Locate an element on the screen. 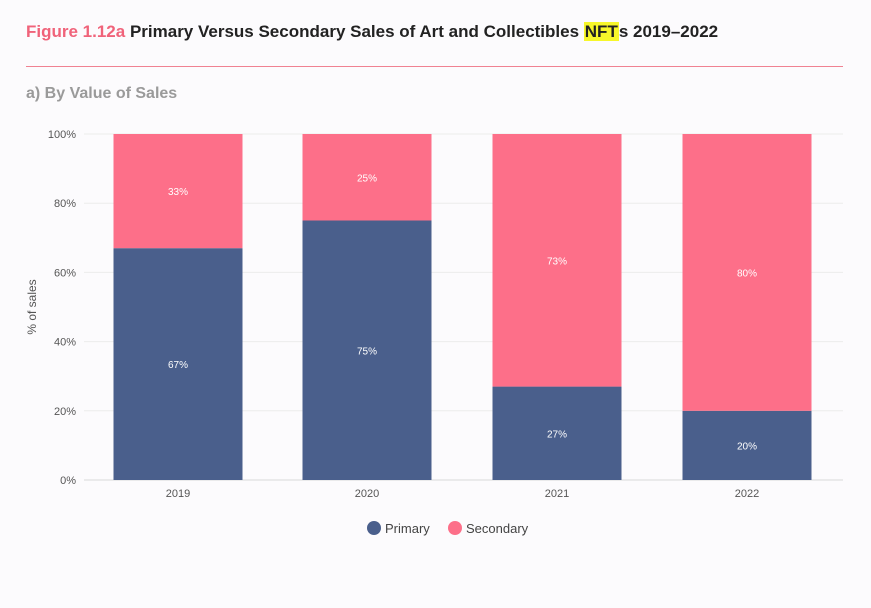 The image size is (871, 608). legend-marker-secondary is located at coordinates (455, 528).